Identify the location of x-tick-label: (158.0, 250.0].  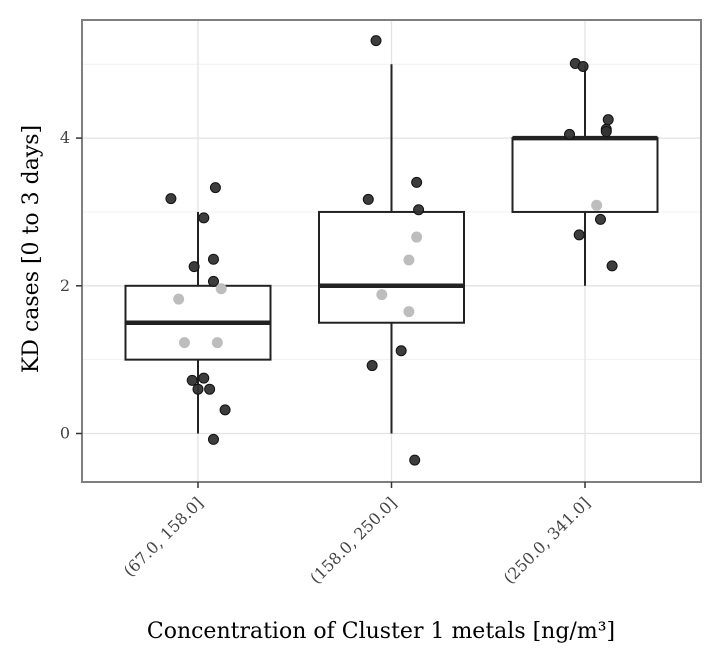
(353, 540).